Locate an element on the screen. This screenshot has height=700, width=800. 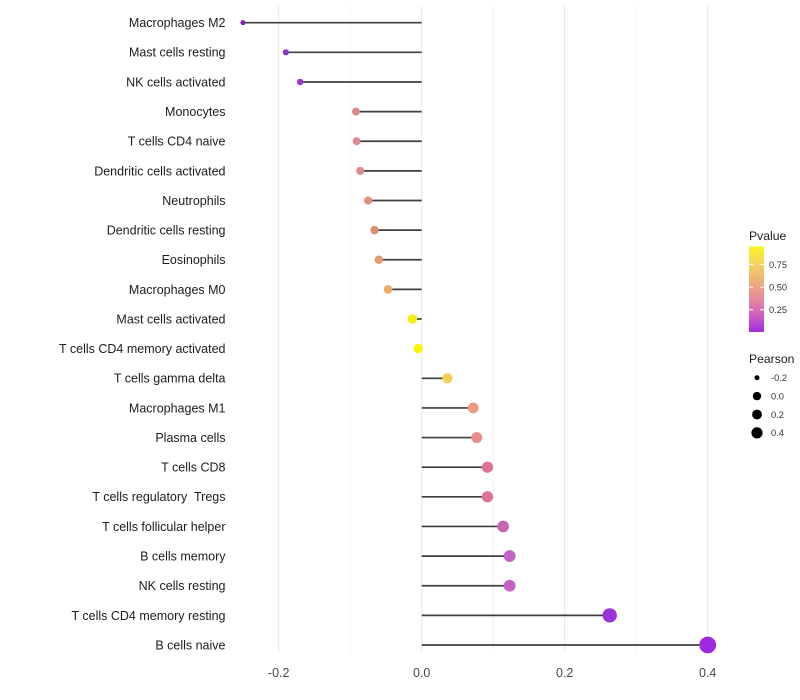
x-axis-ticks-group: -0.2 0.0 0.2 0.4 is located at coordinates (492, 673).